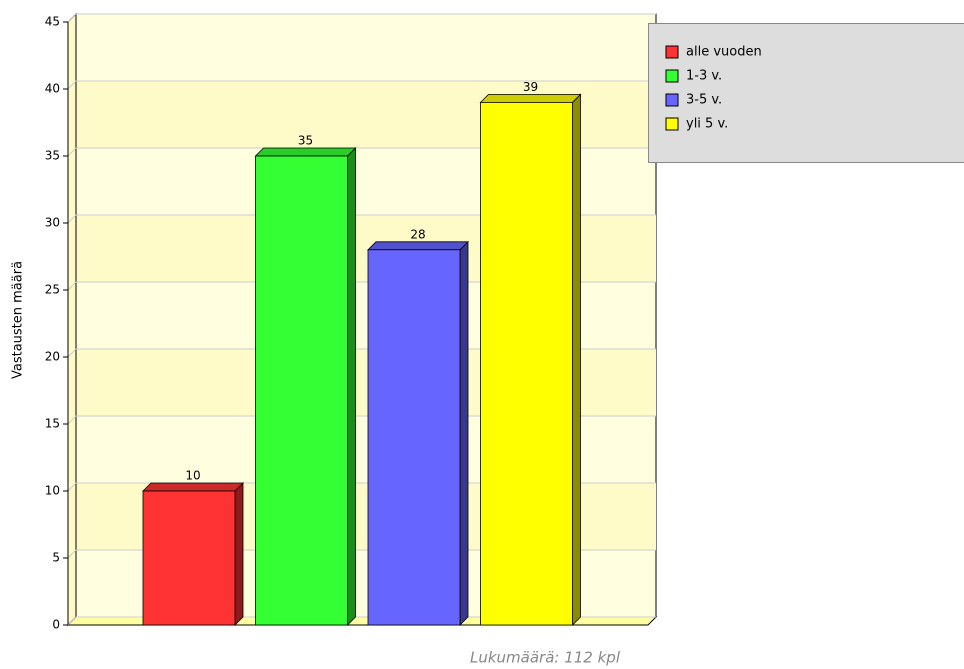 Image resolution: width=964 pixels, height=669 pixels. I want to click on y-tick-label: 40, so click(52, 89).